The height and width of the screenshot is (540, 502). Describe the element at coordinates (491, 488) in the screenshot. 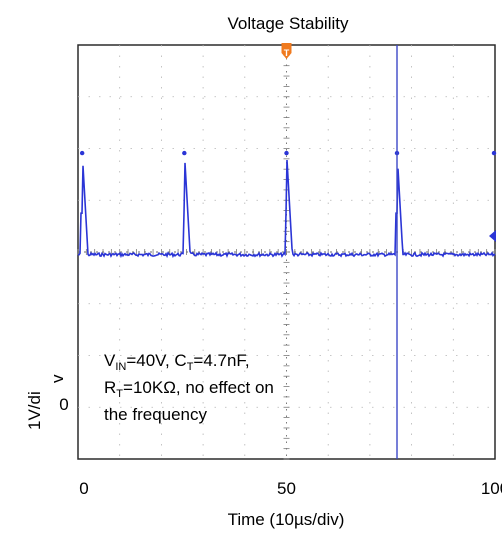

I see `x-tick-label: 100` at that location.